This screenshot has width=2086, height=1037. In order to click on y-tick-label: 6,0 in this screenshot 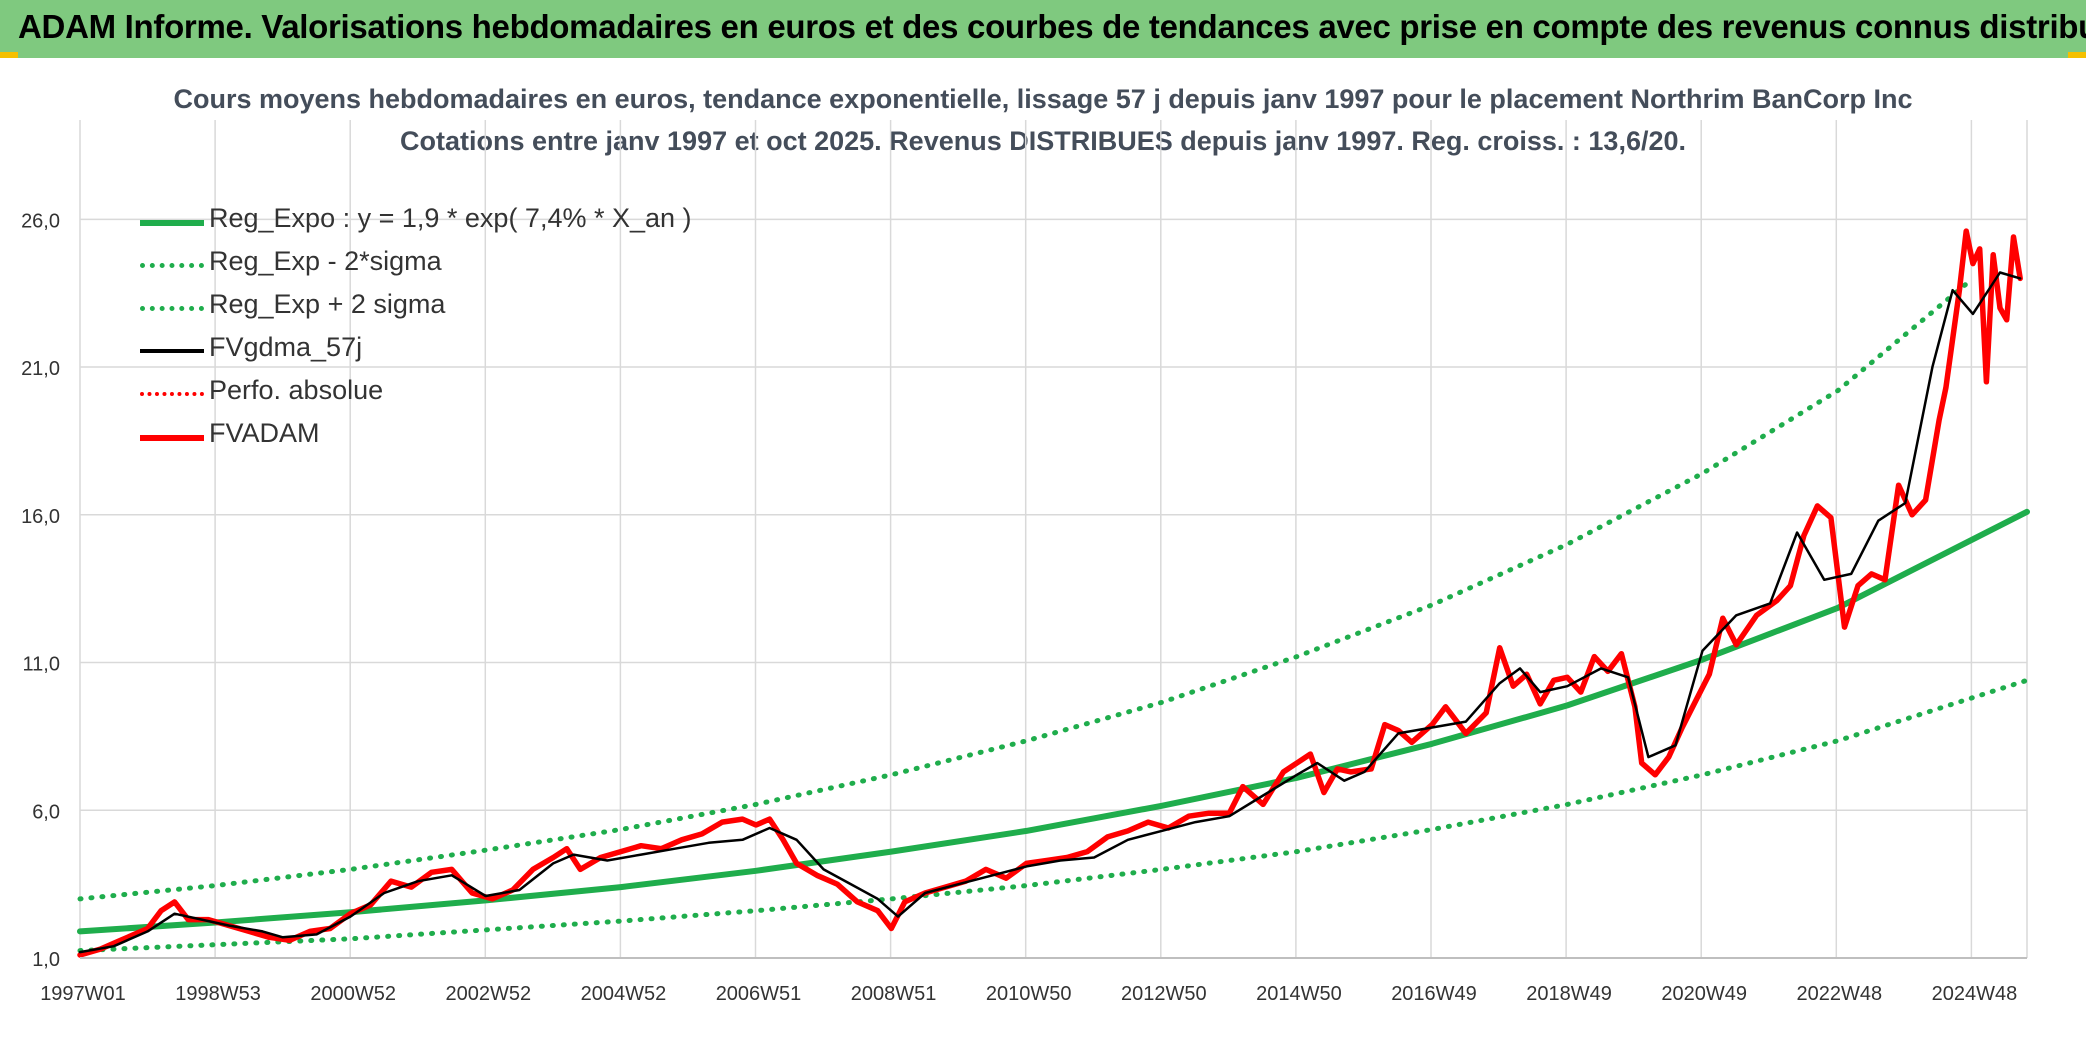, I will do `click(46, 812)`.